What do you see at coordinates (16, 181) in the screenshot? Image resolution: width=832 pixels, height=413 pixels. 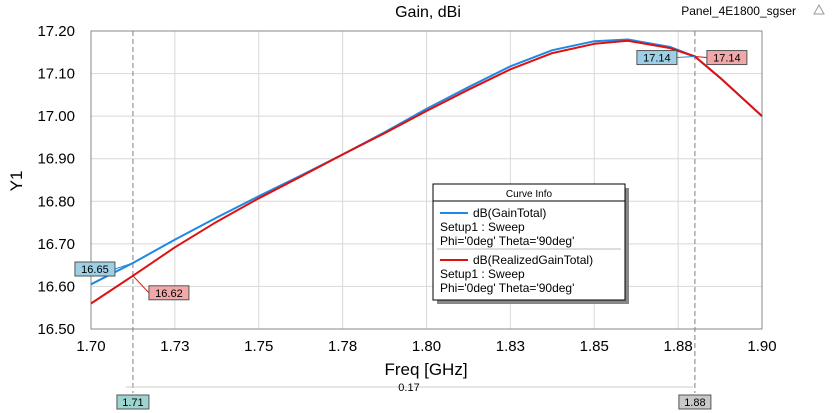 I see `y-axis-label: Y1` at bounding box center [16, 181].